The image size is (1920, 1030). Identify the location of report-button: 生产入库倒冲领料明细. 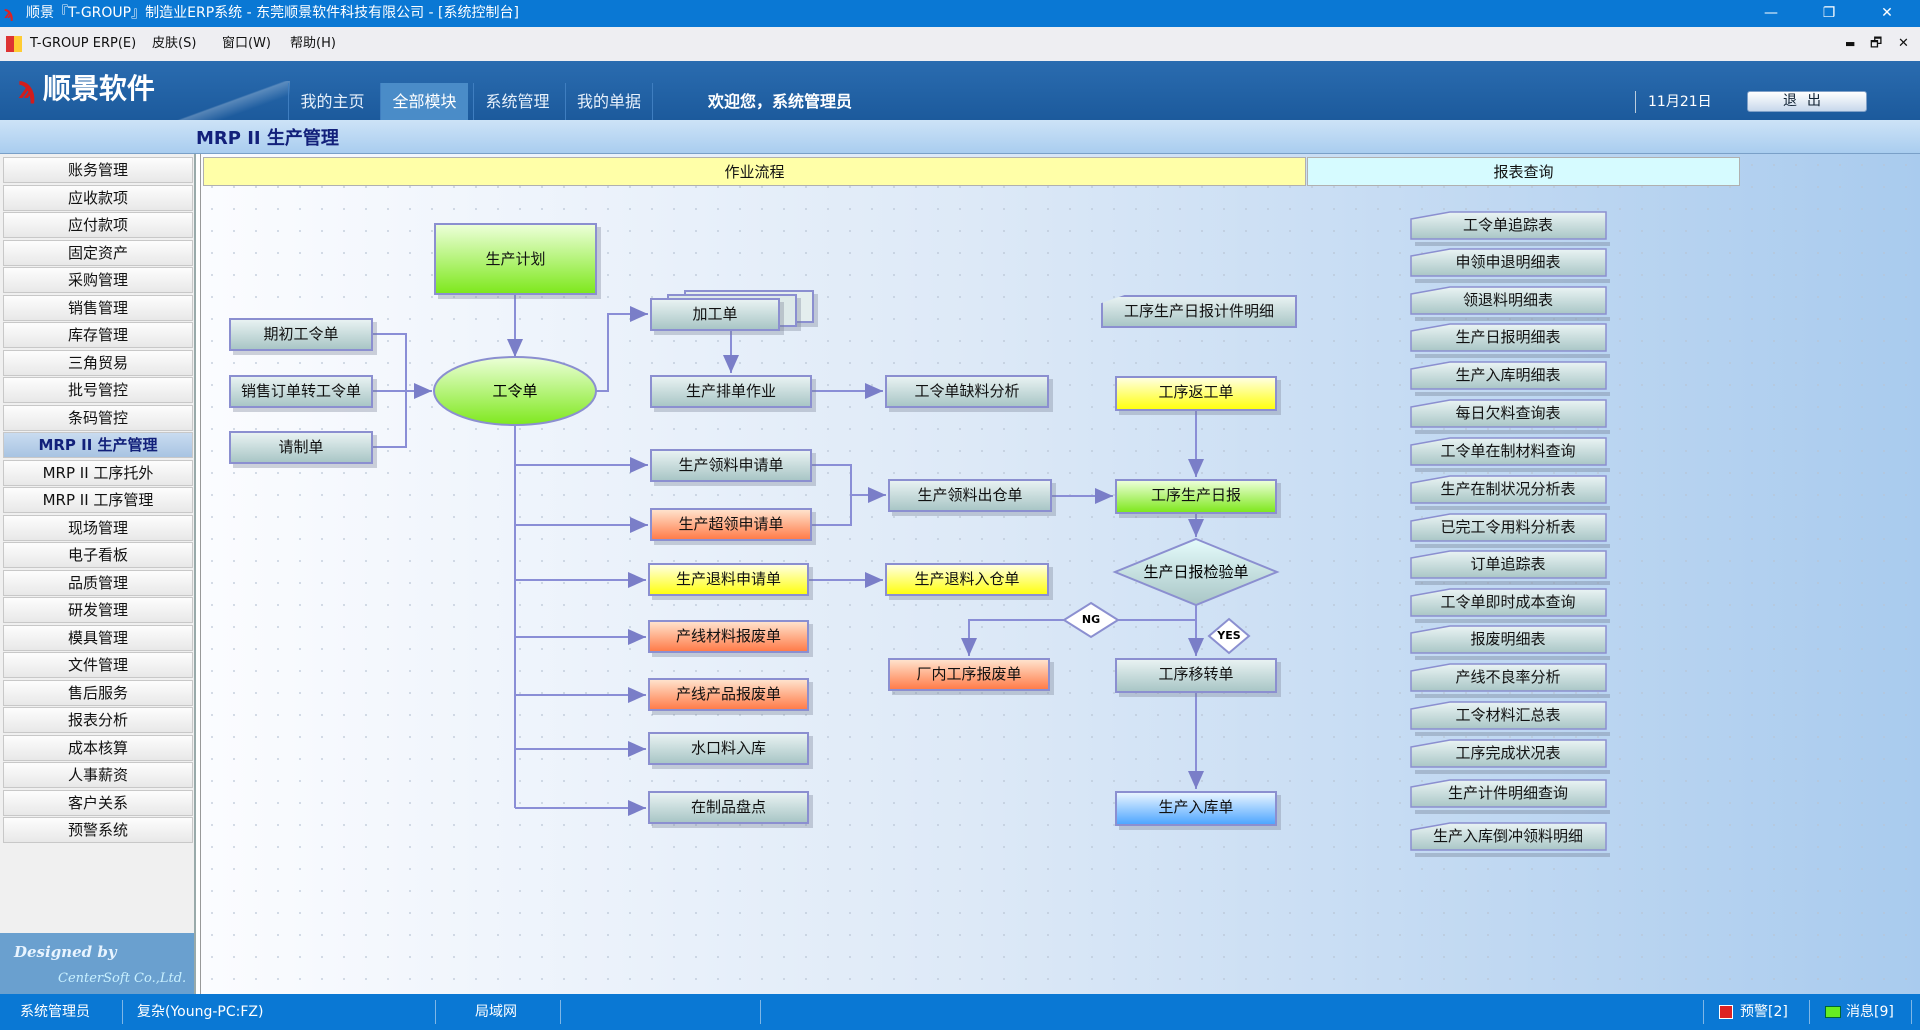
(1510, 840).